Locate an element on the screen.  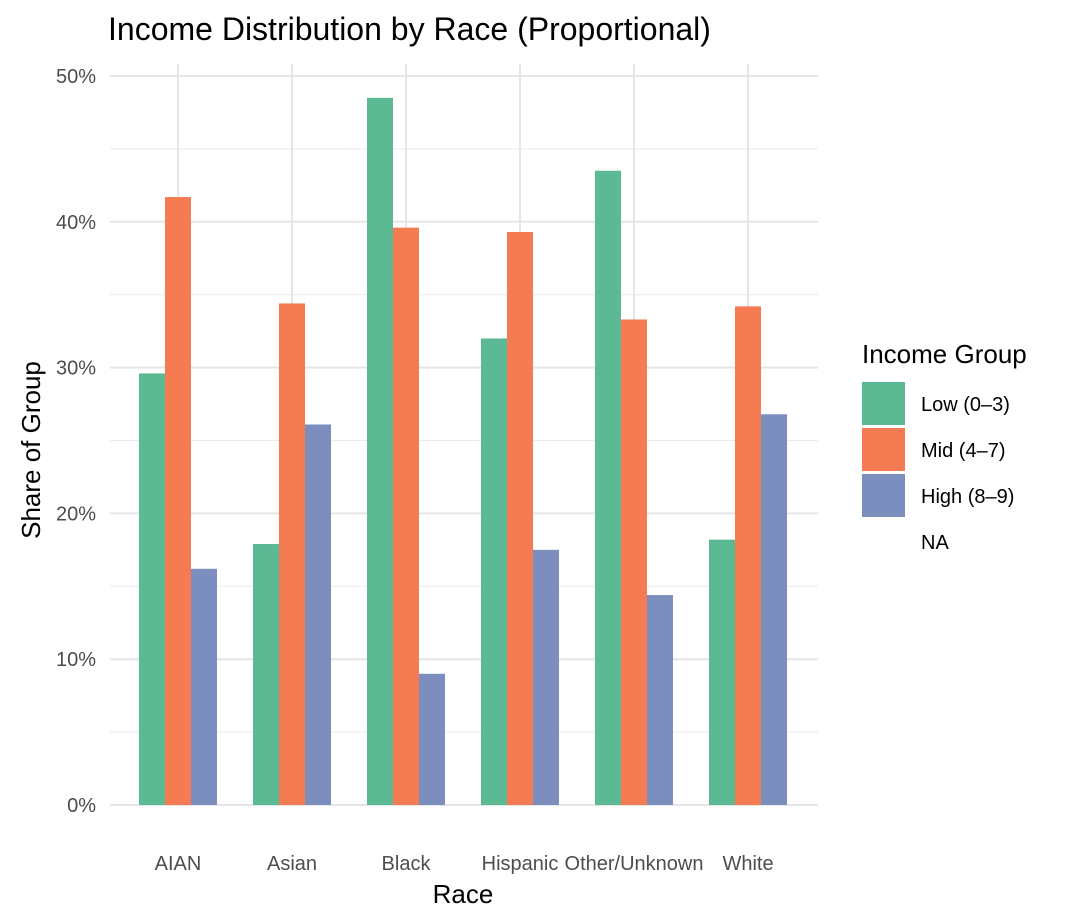
legend-label: Low (0–3) is located at coordinates (965, 405).